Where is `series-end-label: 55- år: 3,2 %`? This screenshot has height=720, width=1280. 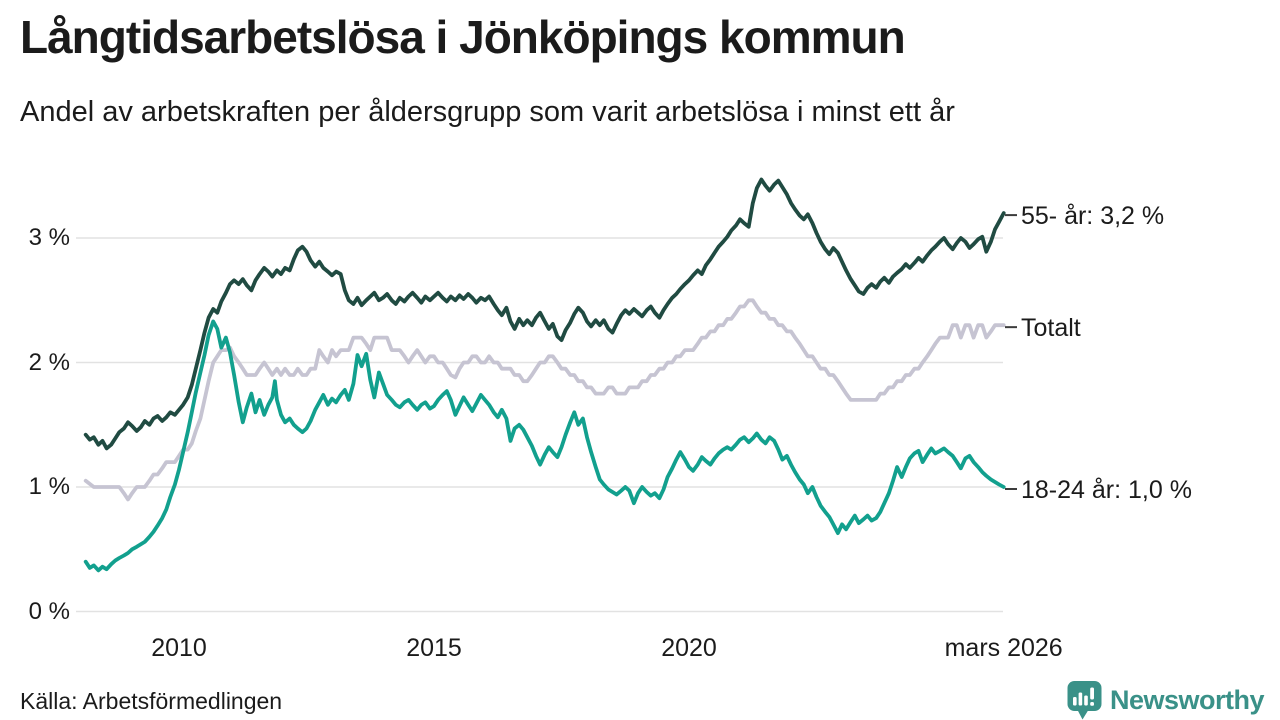 series-end-label: 55- år: 3,2 % is located at coordinates (1093, 216).